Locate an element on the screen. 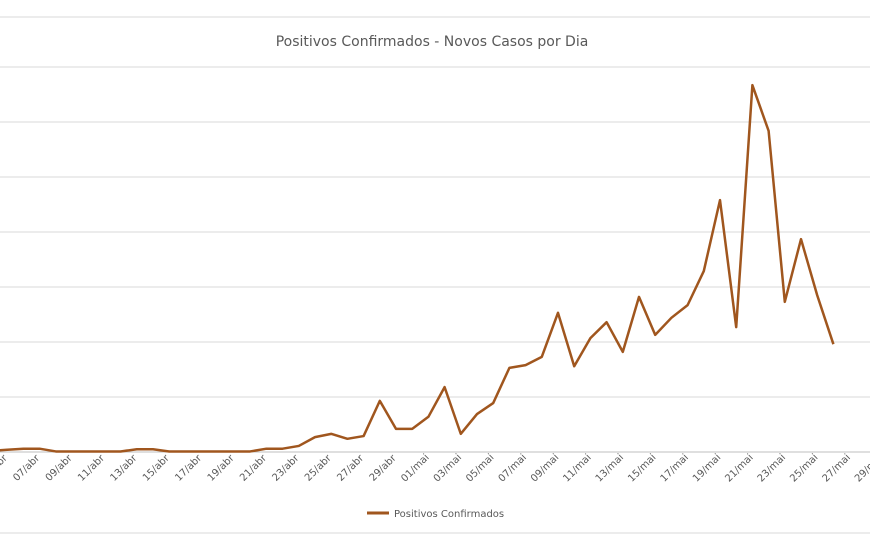 Image resolution: width=870 pixels, height=554 pixels. x-tick-label: 15/abr is located at coordinates (157, 468).